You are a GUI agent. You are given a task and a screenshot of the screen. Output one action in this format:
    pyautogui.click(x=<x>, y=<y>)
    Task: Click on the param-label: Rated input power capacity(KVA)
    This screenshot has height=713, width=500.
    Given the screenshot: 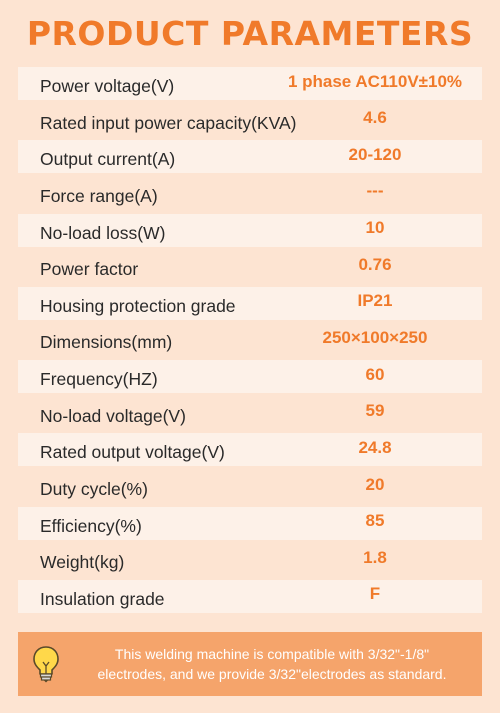 What is the action you would take?
    pyautogui.click(x=168, y=122)
    